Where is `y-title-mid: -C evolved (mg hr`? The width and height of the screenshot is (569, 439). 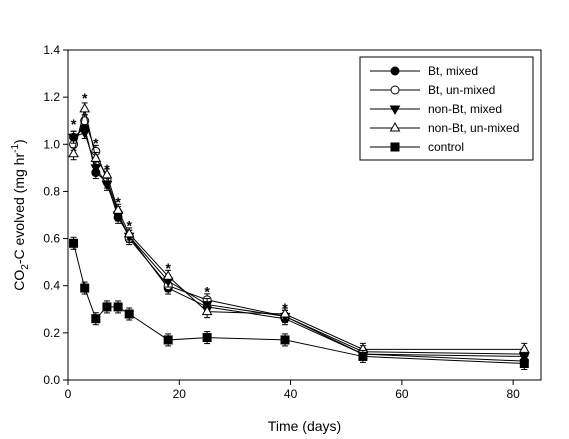 y-title-mid: -C evolved (mg hr is located at coordinates (19, 209).